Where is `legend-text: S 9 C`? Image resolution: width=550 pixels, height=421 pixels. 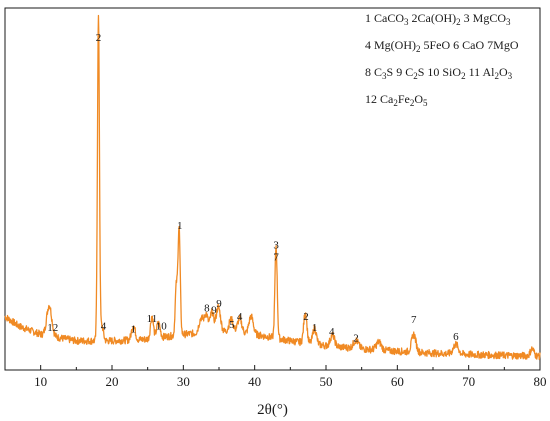
legend-text: S 9 C is located at coordinates (400, 72).